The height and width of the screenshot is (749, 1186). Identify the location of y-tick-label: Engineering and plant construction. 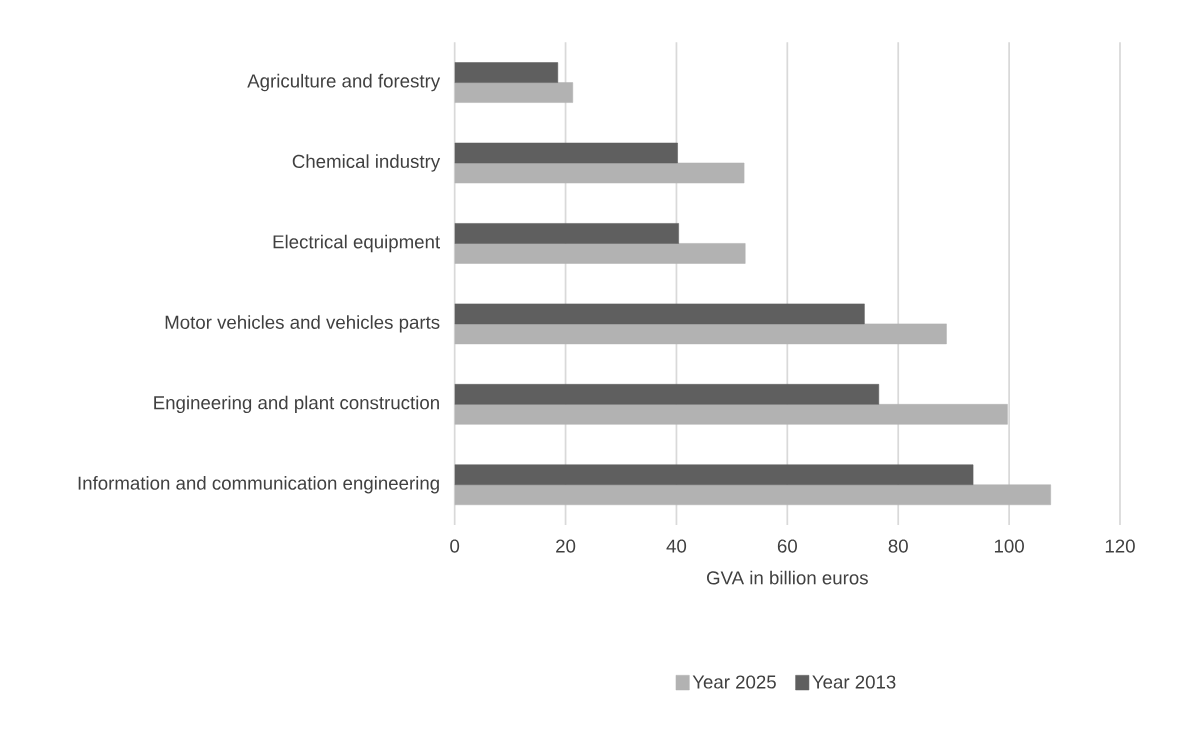
(296, 404).